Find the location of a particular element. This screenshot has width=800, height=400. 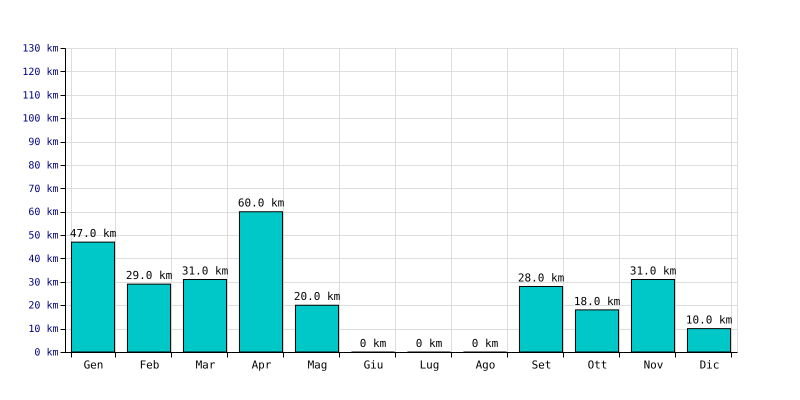

data-label: 20.0 km is located at coordinates (317, 297).